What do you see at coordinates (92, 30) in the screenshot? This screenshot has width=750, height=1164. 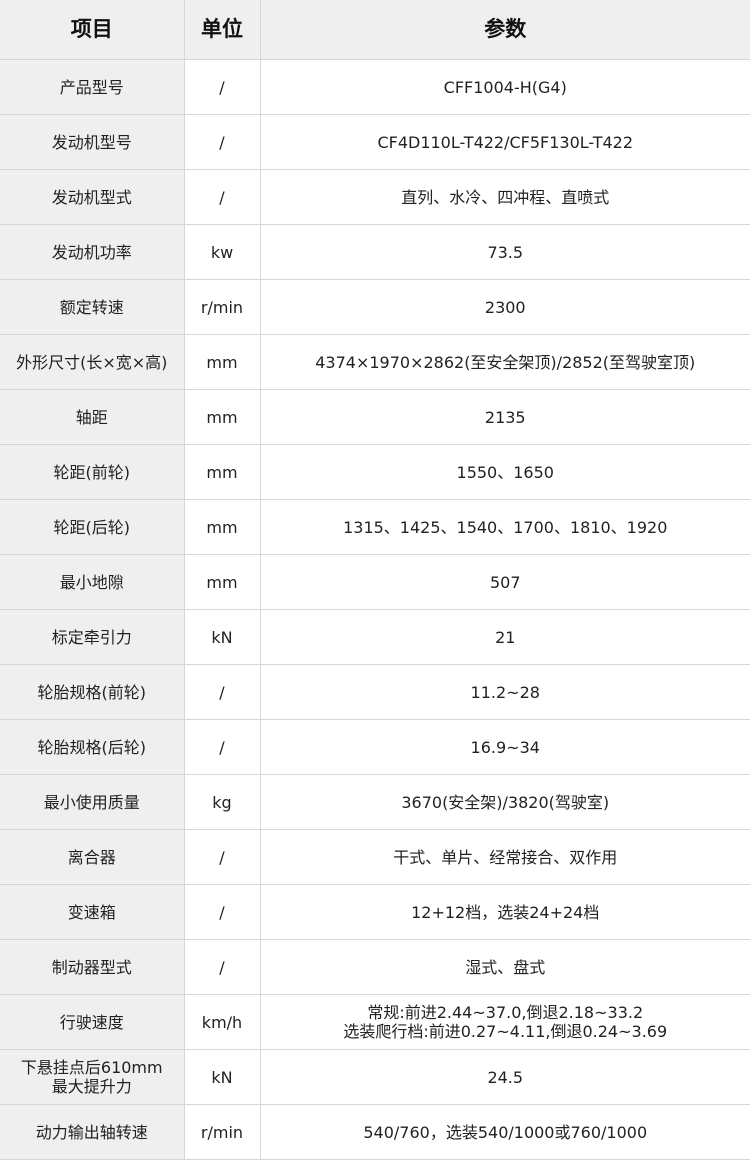 I see `header-item: 项目` at bounding box center [92, 30].